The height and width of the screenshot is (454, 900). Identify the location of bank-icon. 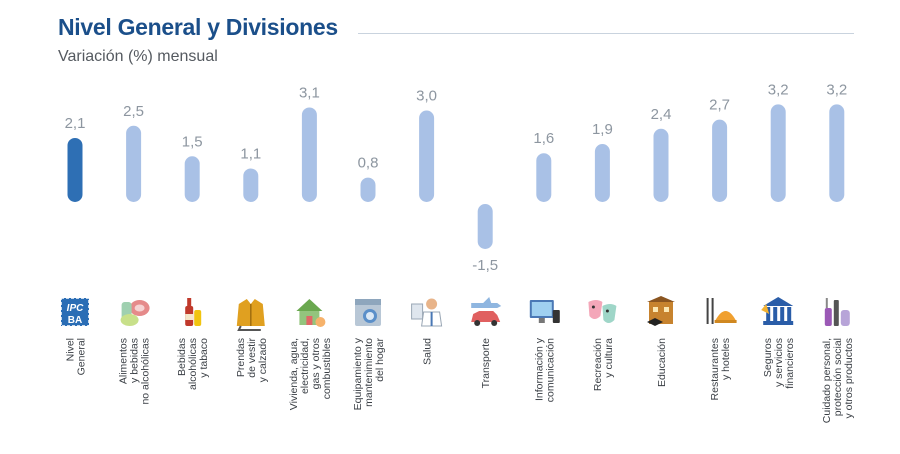
(777, 311).